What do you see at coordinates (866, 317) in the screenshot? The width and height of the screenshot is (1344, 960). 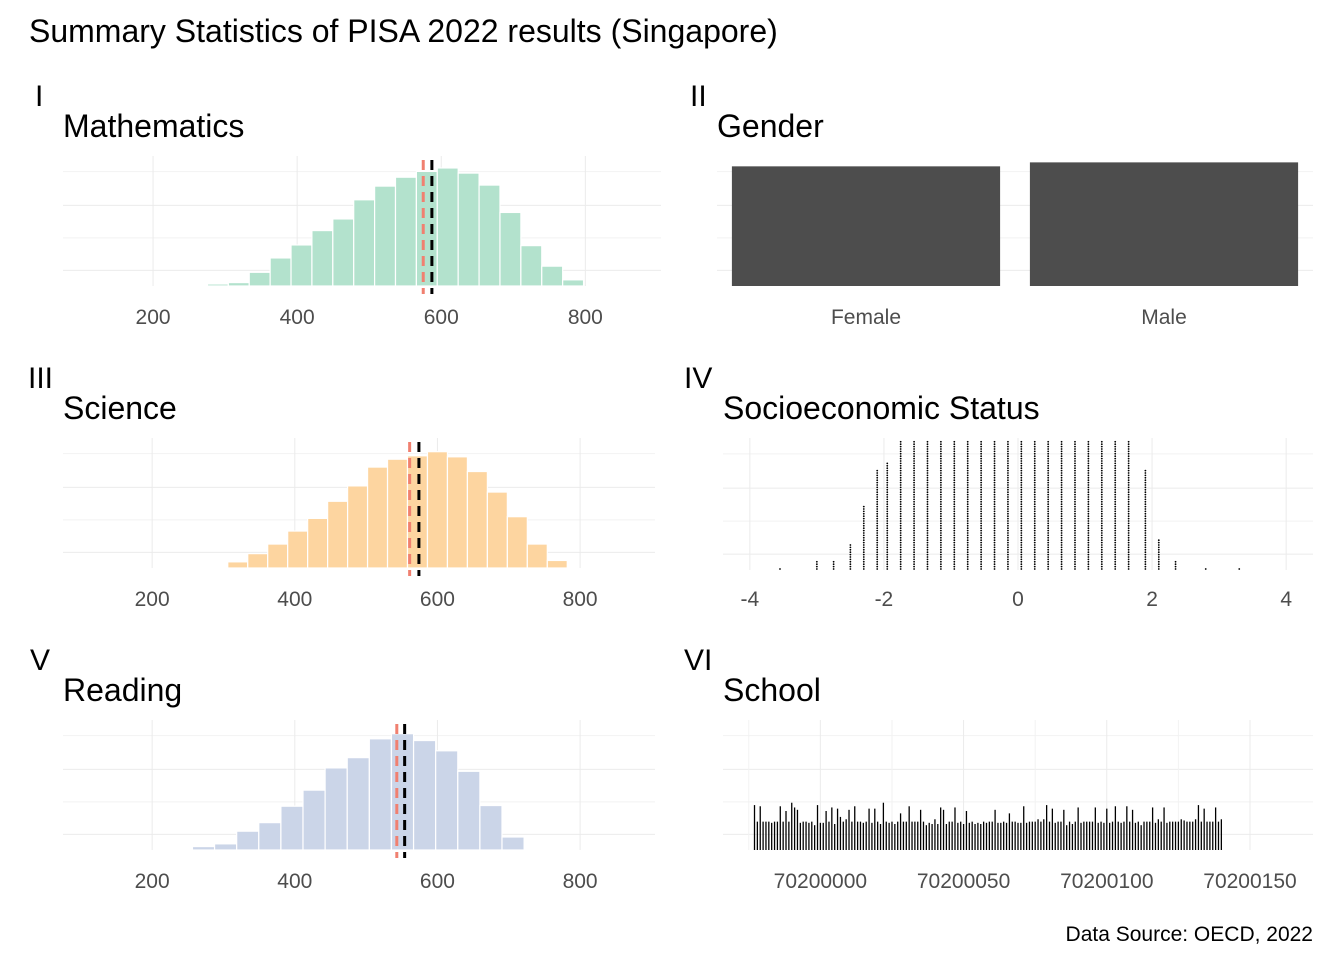 I see `x-tick-label: Female` at bounding box center [866, 317].